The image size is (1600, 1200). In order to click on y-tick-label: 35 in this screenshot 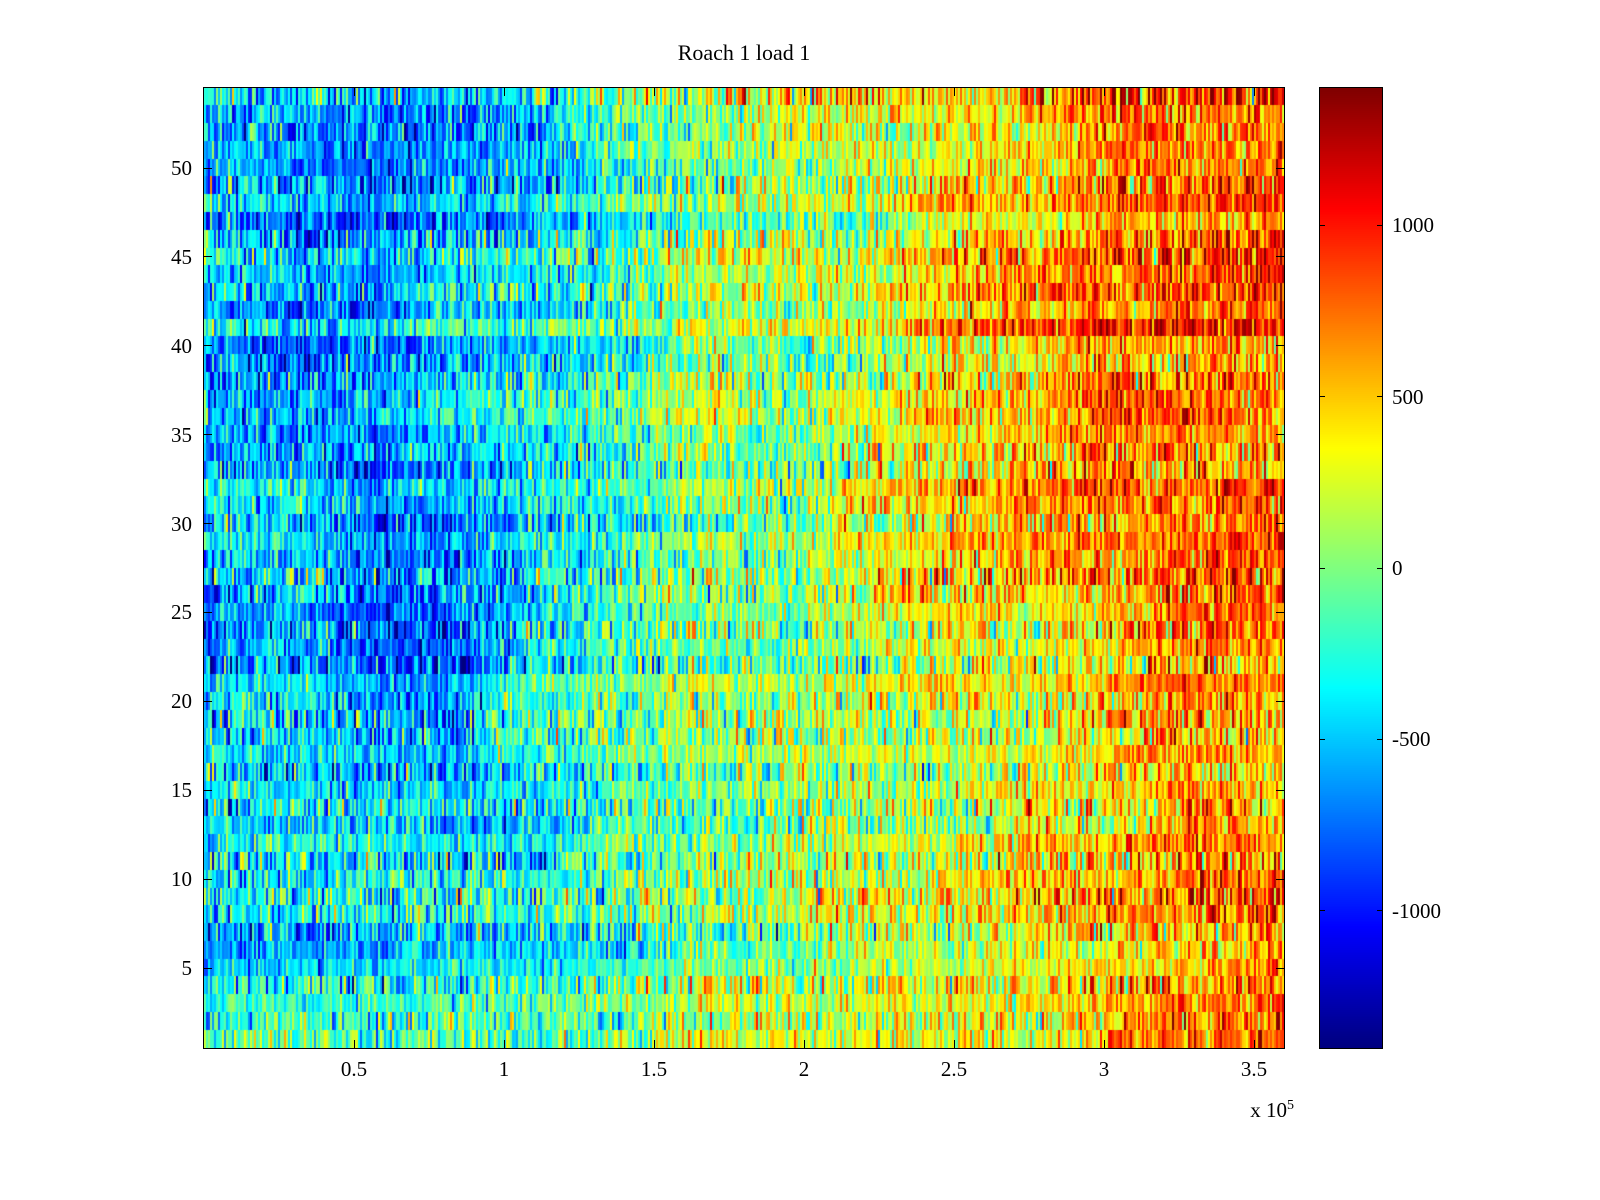, I will do `click(181, 434)`.